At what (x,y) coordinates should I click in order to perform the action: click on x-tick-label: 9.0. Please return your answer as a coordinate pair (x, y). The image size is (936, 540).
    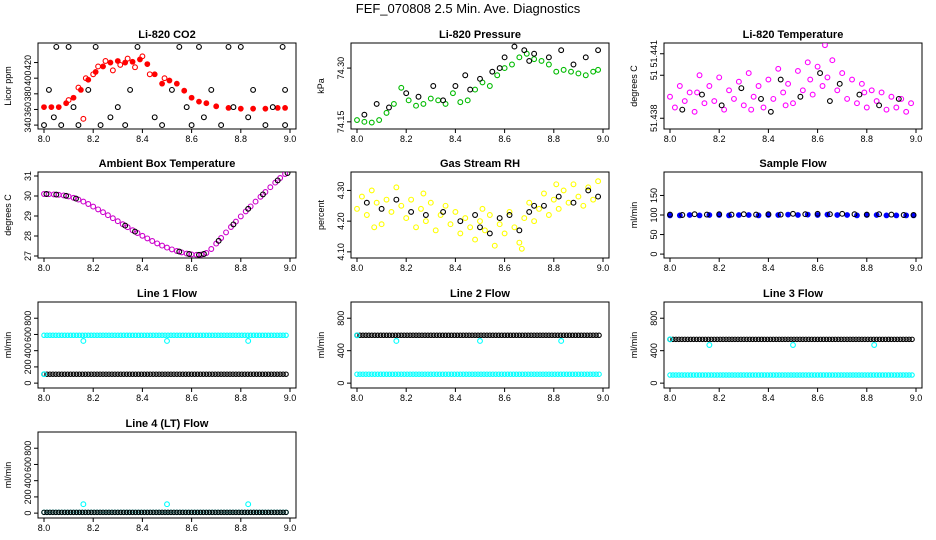
    Looking at the image, I should click on (916, 398).